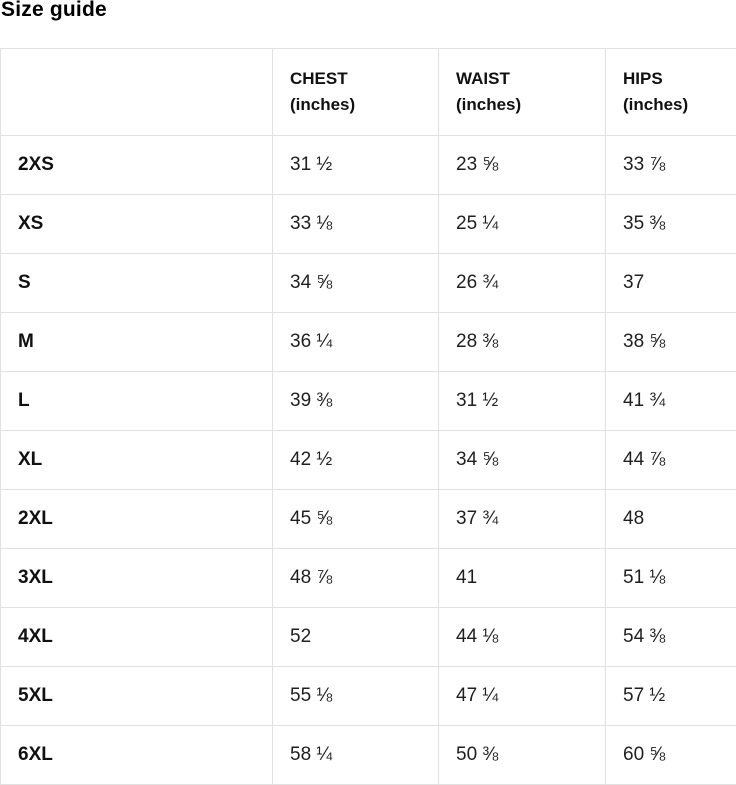  Describe the element at coordinates (670, 165) in the screenshot. I see `hips-value: 33 ⅞` at that location.